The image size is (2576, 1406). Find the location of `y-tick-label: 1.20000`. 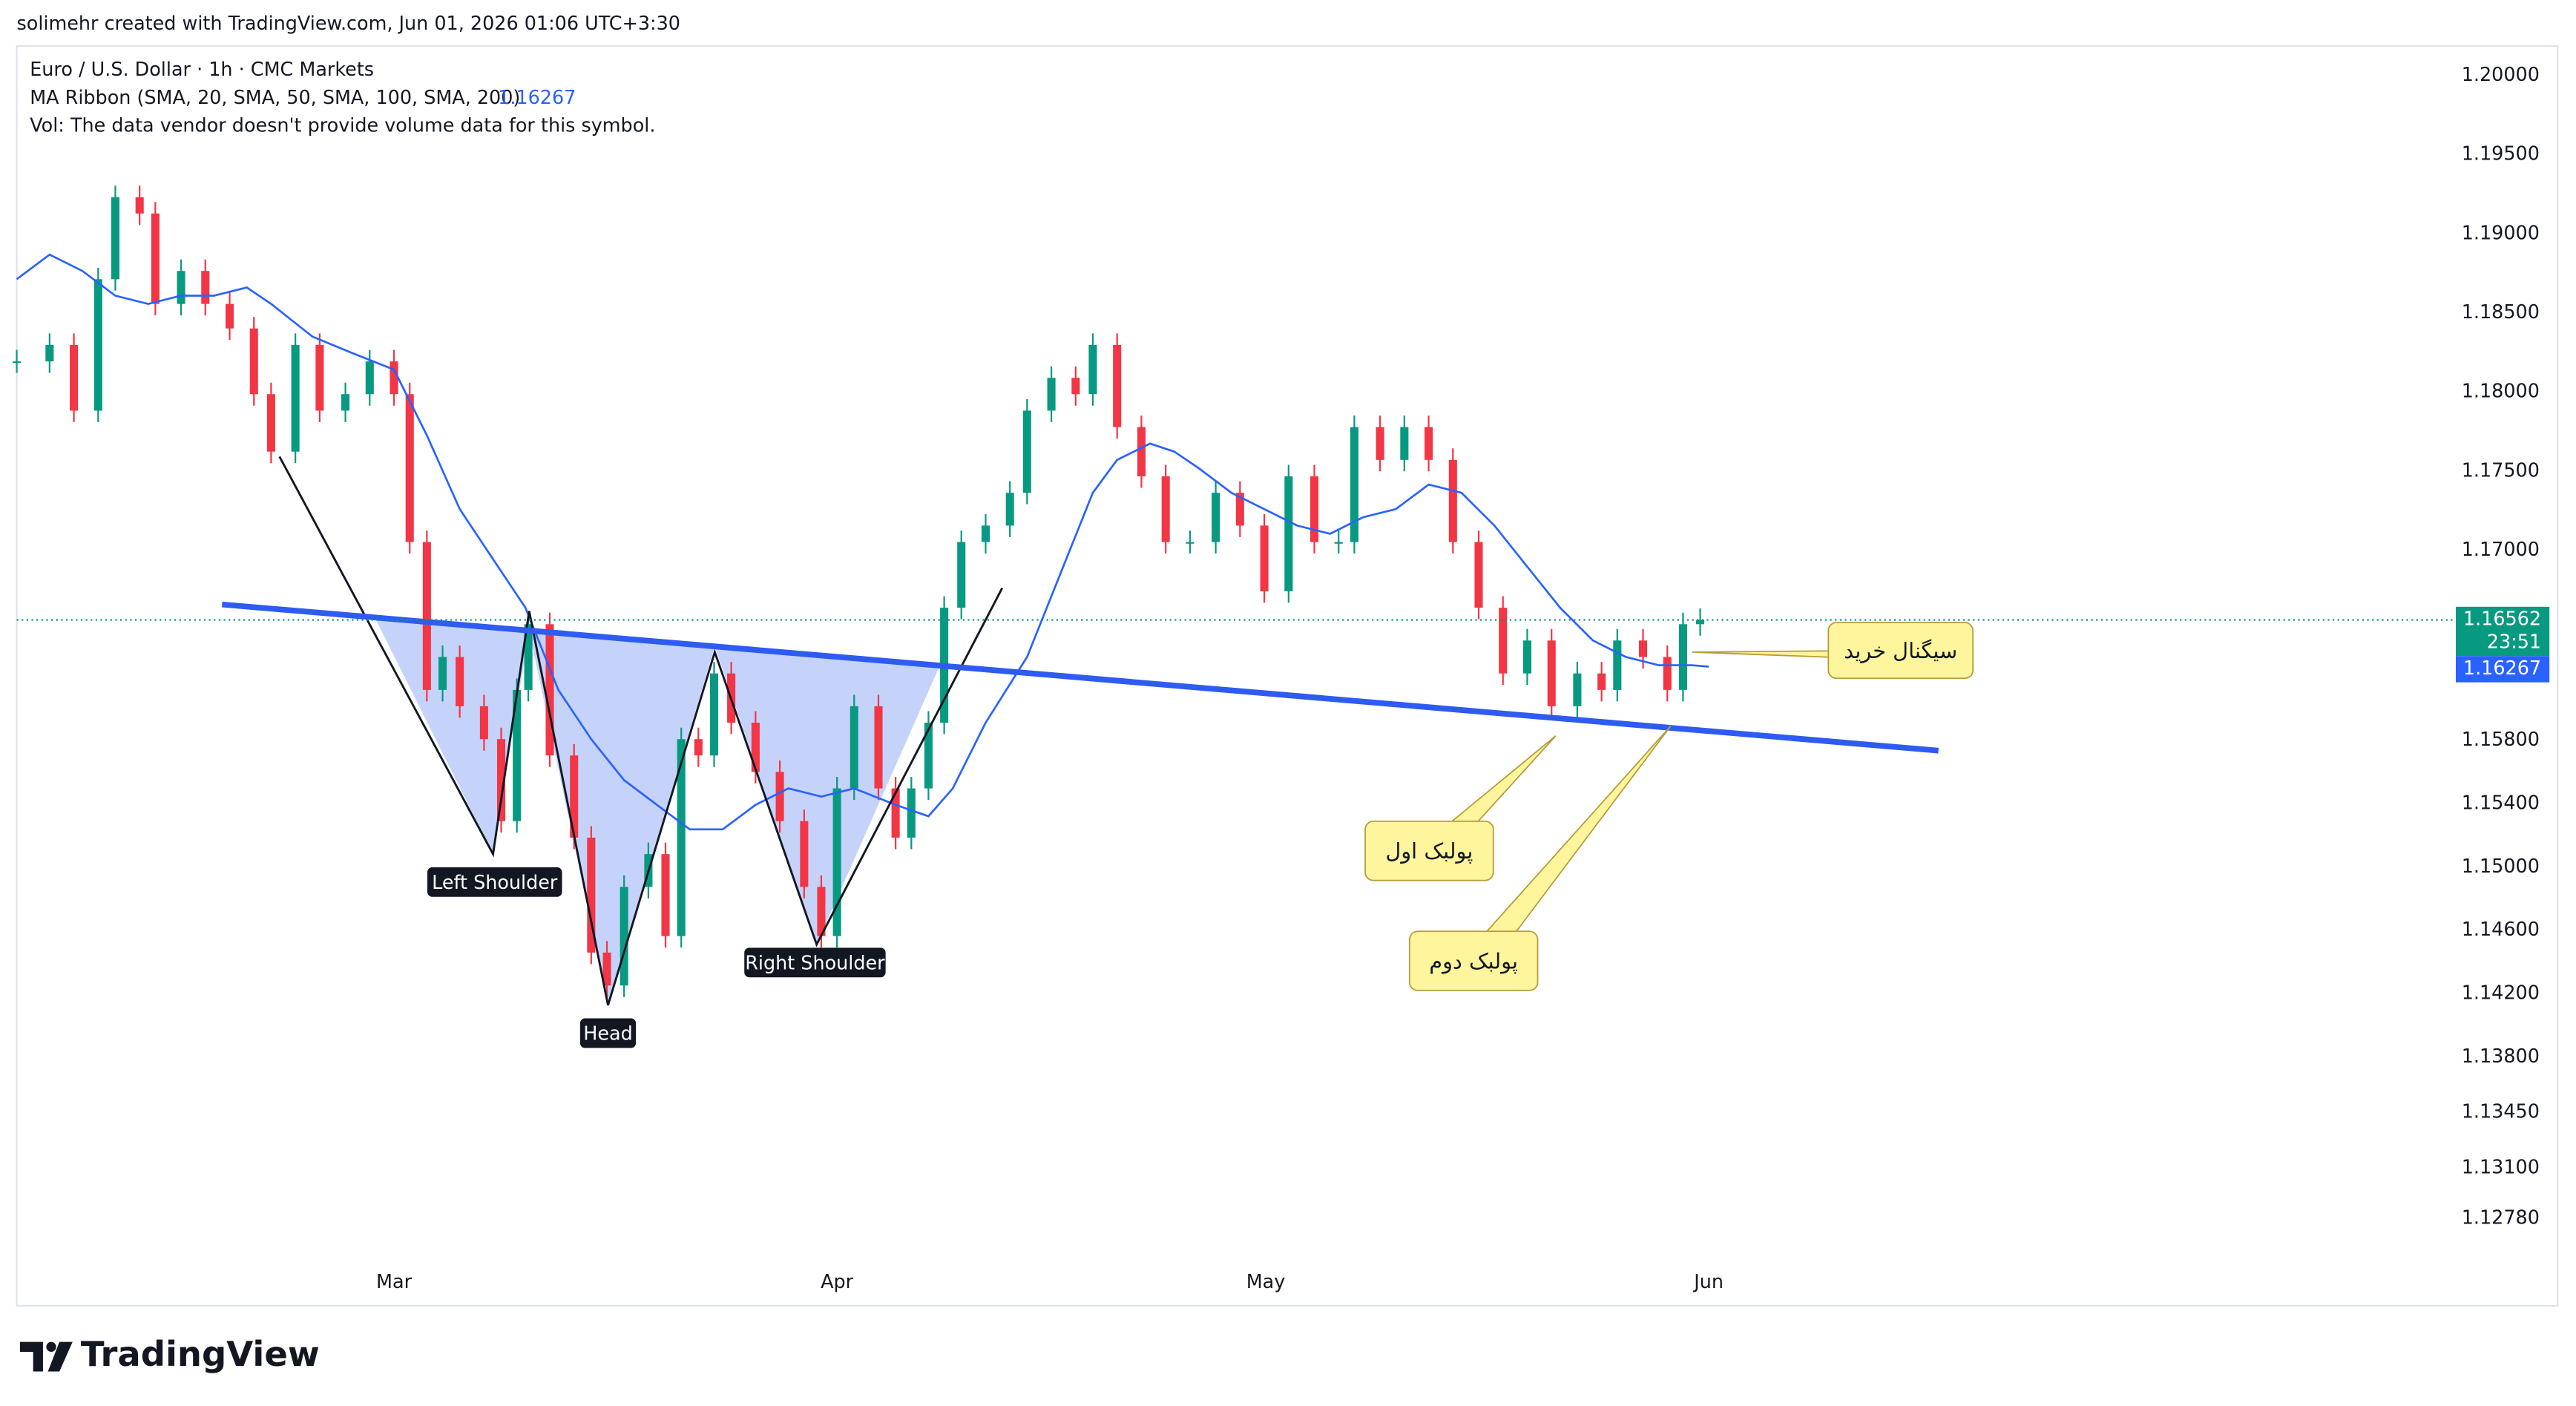

y-tick-label: 1.20000 is located at coordinates (2501, 75).